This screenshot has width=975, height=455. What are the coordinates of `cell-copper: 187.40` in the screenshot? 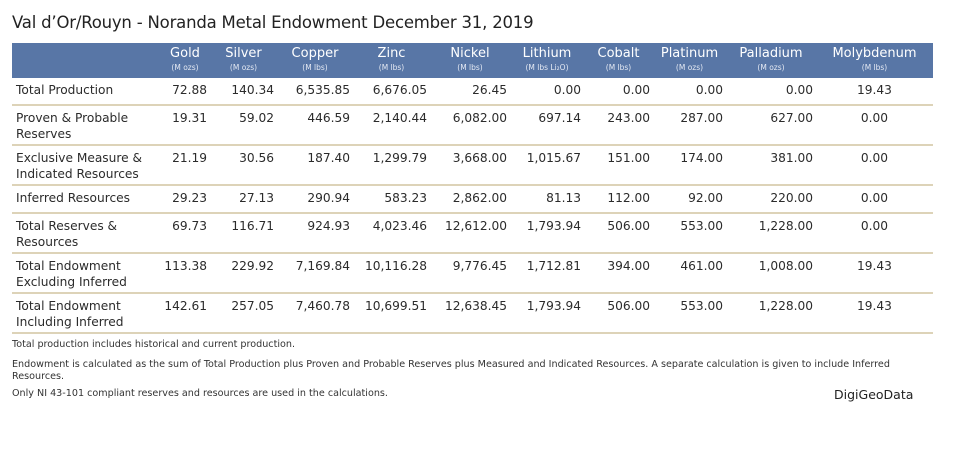 It's located at (328, 158).